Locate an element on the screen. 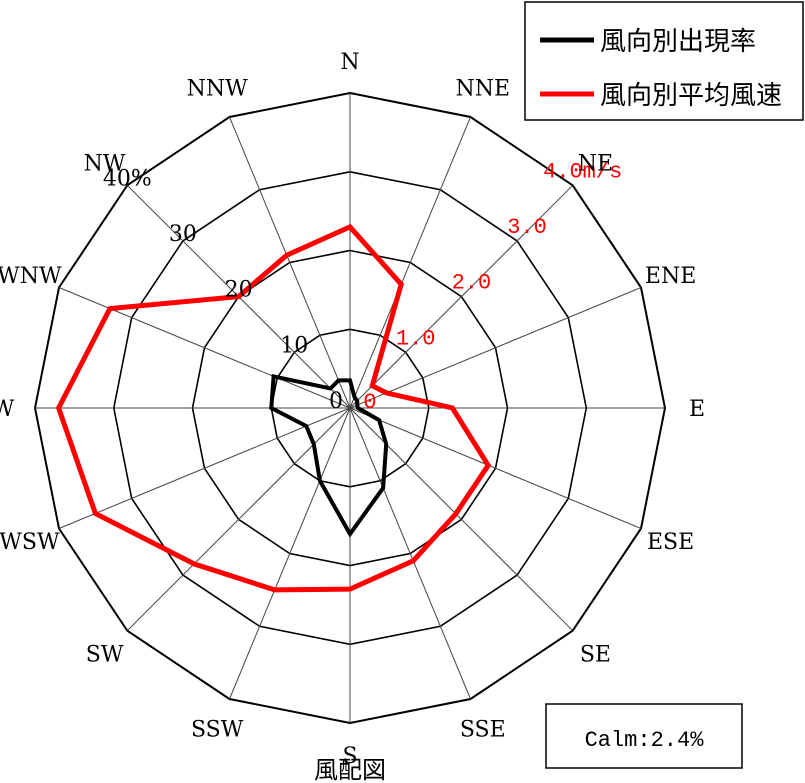 The height and width of the screenshot is (783, 805). spoke-sse is located at coordinates (410, 553).